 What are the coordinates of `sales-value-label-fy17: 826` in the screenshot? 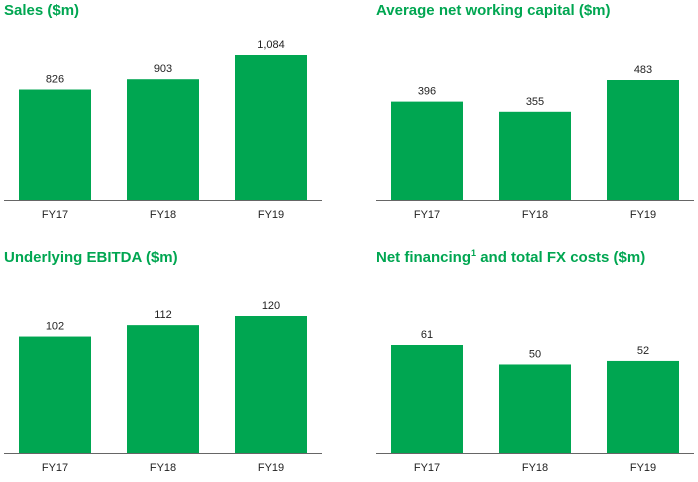 It's located at (55, 80).